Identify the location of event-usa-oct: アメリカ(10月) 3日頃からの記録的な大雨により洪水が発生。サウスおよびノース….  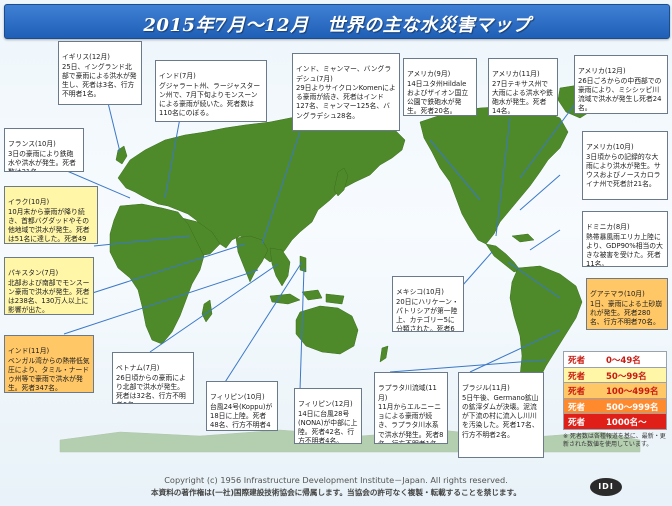
(625, 165).